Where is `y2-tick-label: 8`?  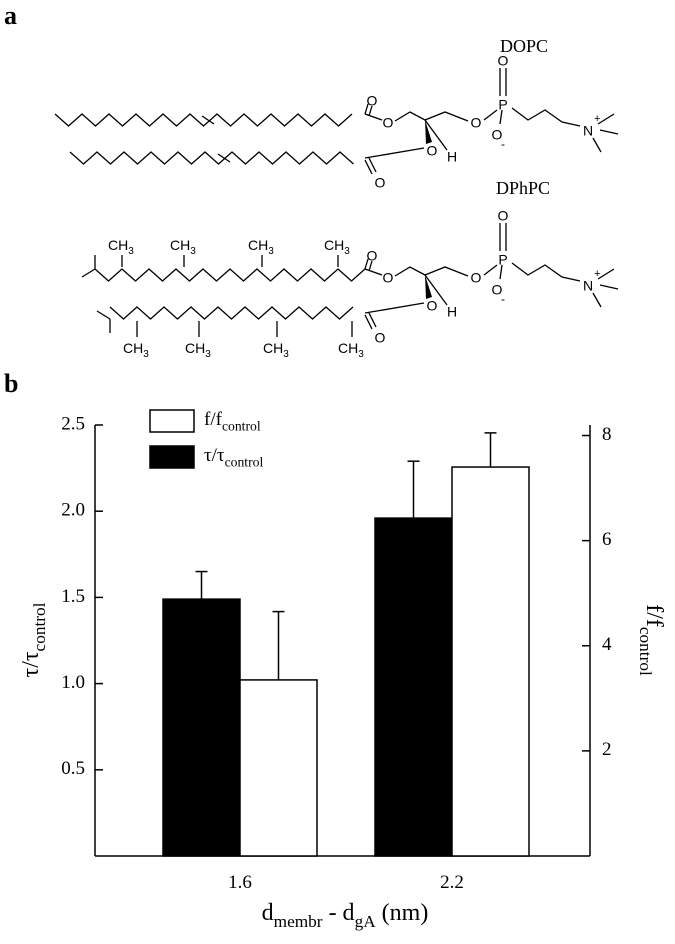
y2-tick-label: 8 is located at coordinates (607, 434).